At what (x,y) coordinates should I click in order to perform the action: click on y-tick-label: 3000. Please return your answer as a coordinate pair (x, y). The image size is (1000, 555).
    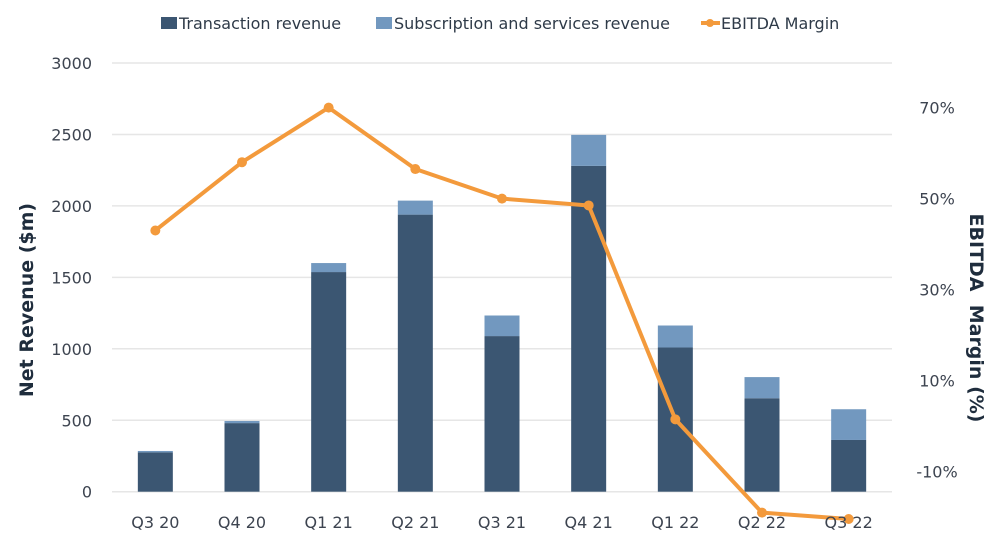
    Looking at the image, I should click on (71, 63).